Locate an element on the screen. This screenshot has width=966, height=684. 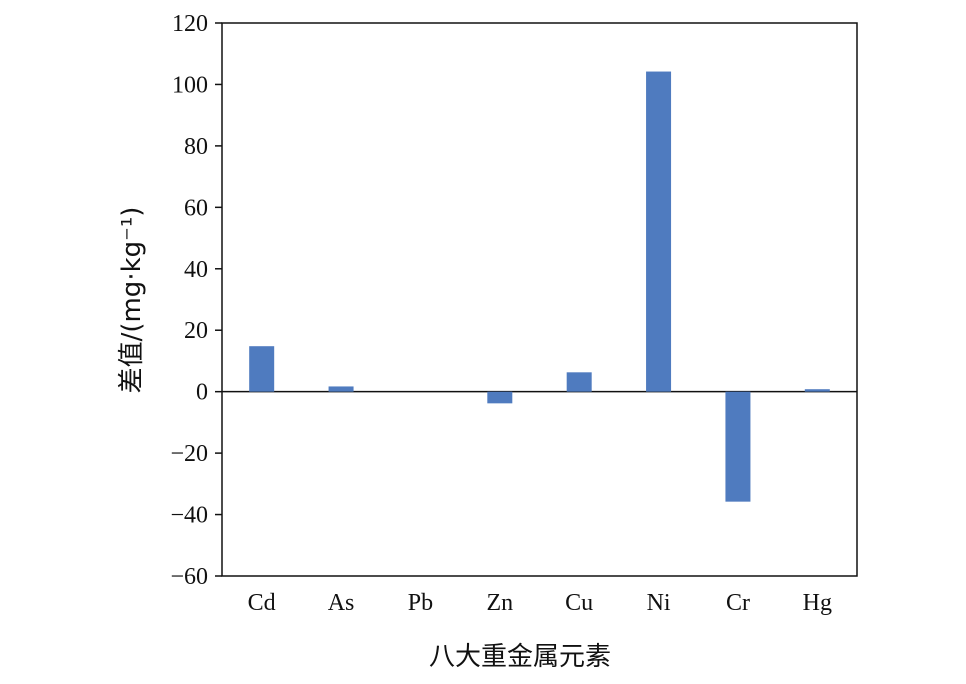
bar-cd is located at coordinates (262, 369).